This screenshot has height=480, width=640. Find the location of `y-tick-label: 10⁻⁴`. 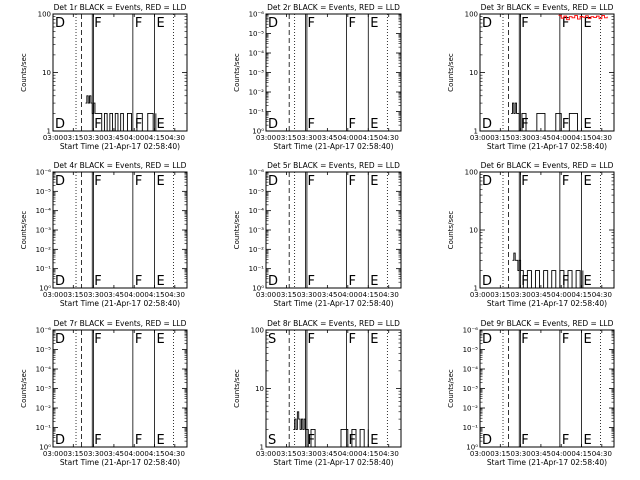

y-tick-label: 10⁻⁴ is located at coordinates (44, 211).